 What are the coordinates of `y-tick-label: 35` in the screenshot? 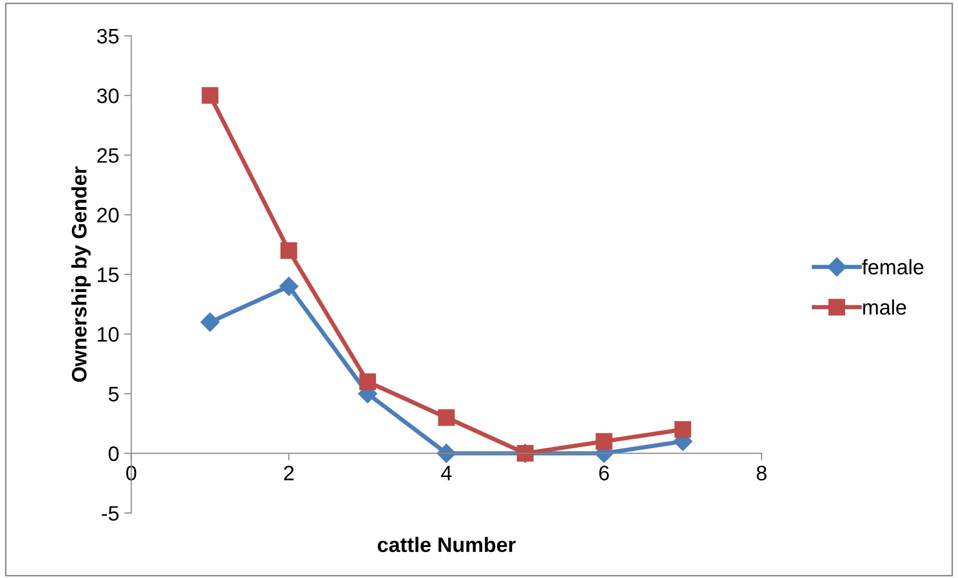 It's located at (108, 36).